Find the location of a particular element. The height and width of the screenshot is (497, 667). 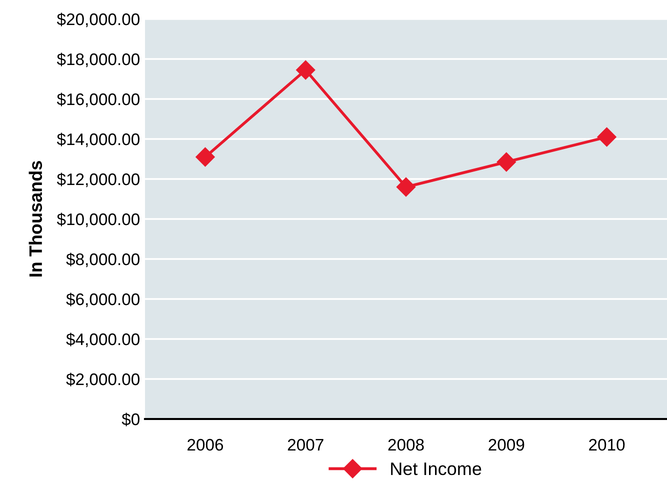

y-tick-label: $0 is located at coordinates (131, 419).